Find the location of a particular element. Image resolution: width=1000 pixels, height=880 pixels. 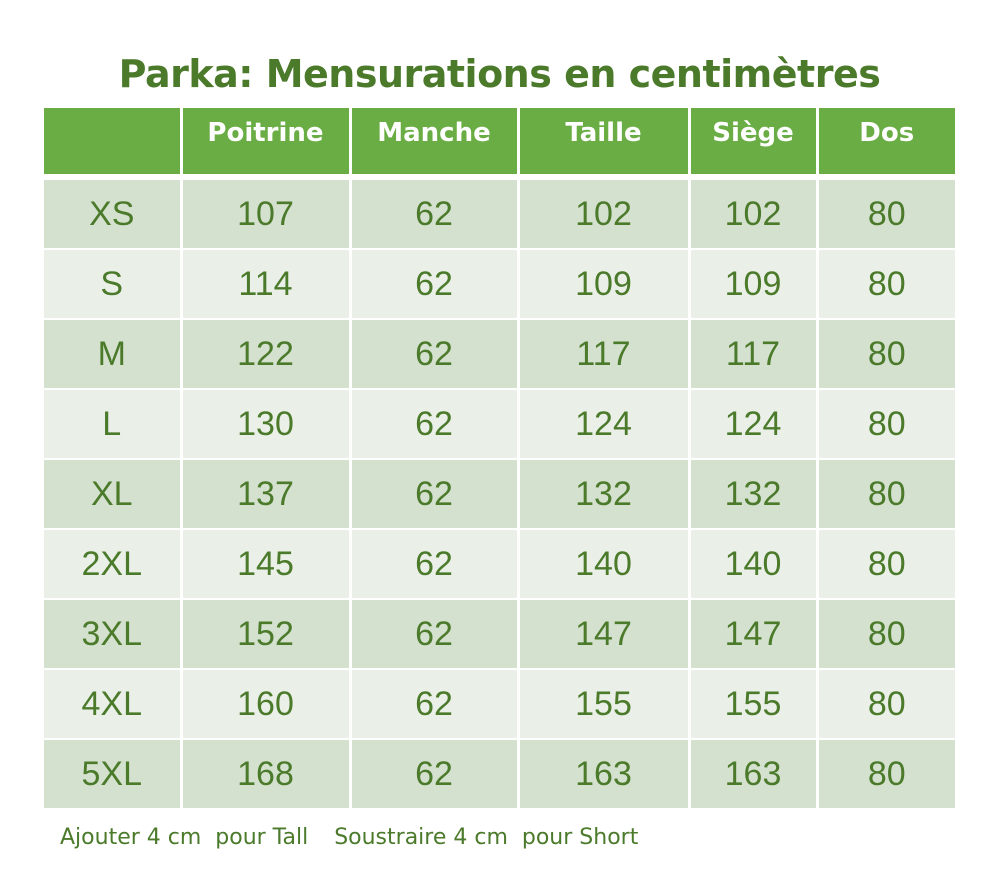

table-row: L 130 62 124 124 80 is located at coordinates (499, 424).